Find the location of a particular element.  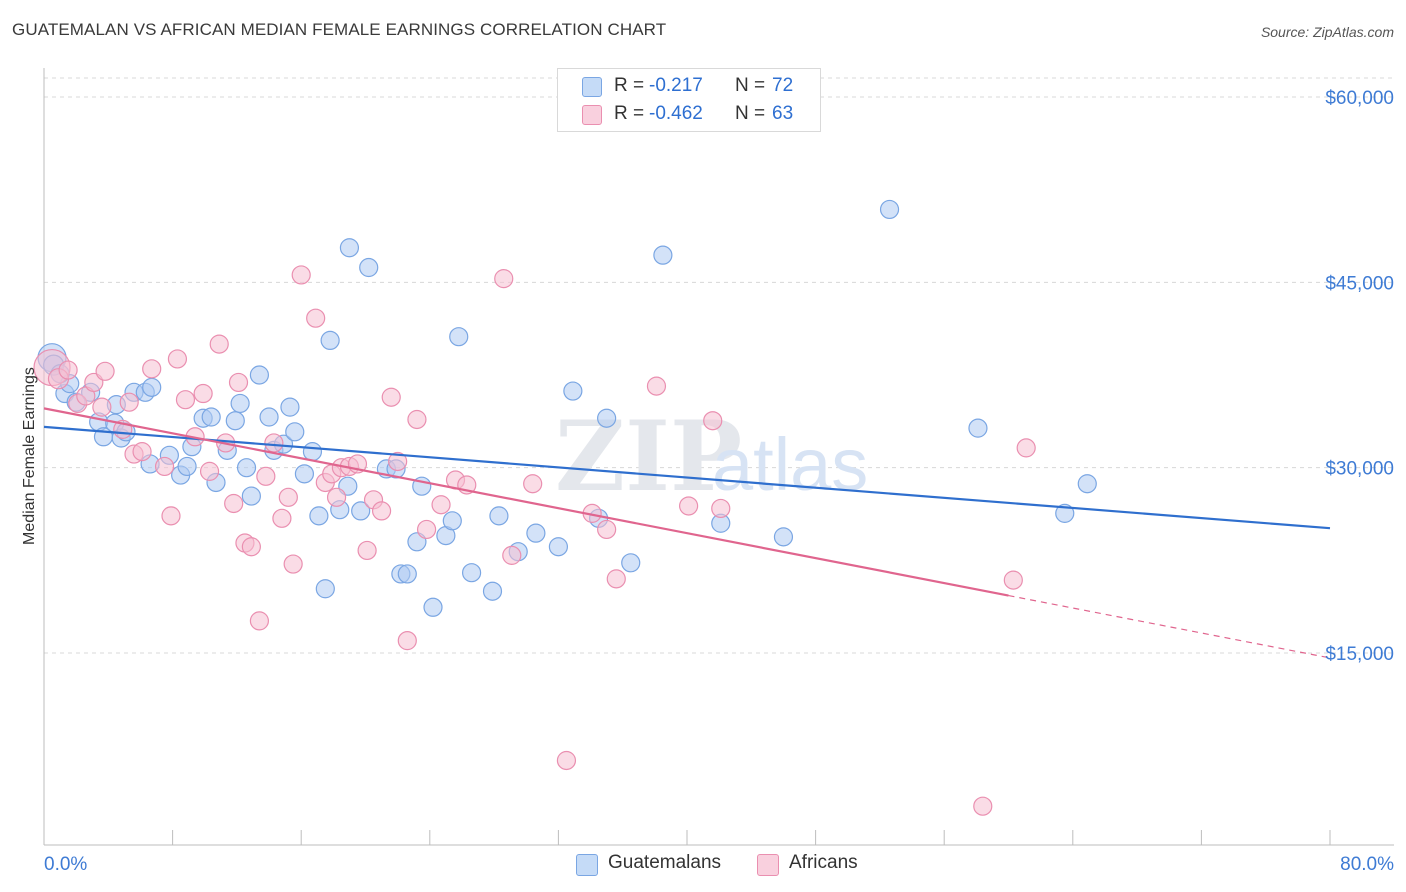

x-tick-label: 0.0% is located at coordinates (65, 864).